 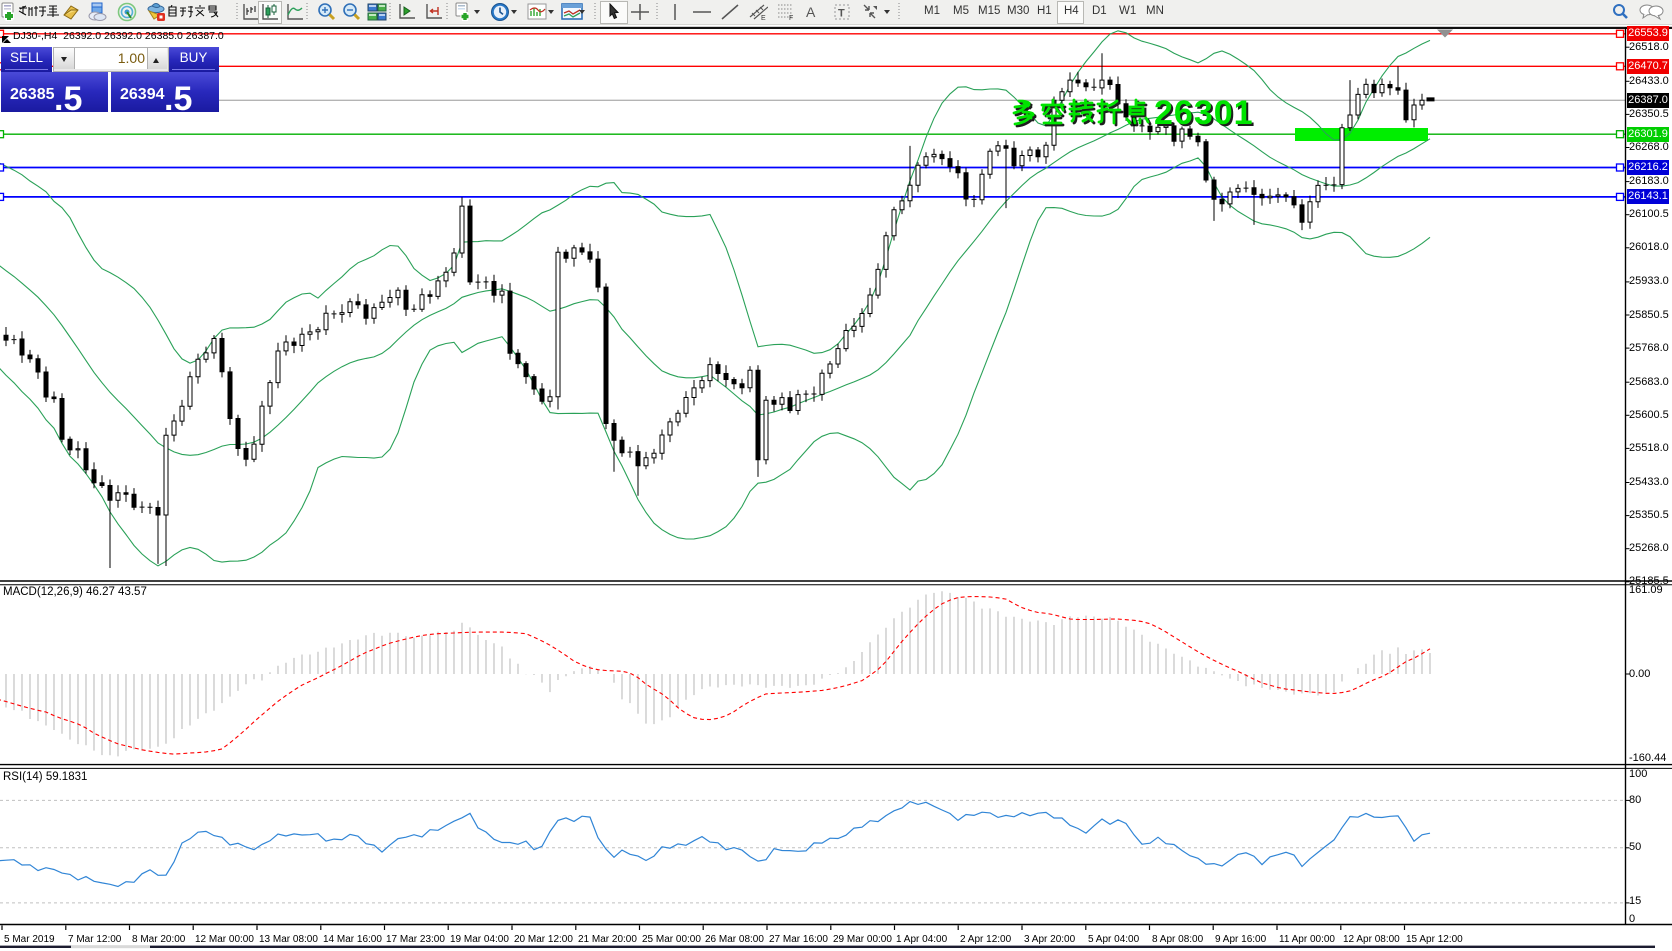 I want to click on svg-text: T, so click(x=841, y=14).